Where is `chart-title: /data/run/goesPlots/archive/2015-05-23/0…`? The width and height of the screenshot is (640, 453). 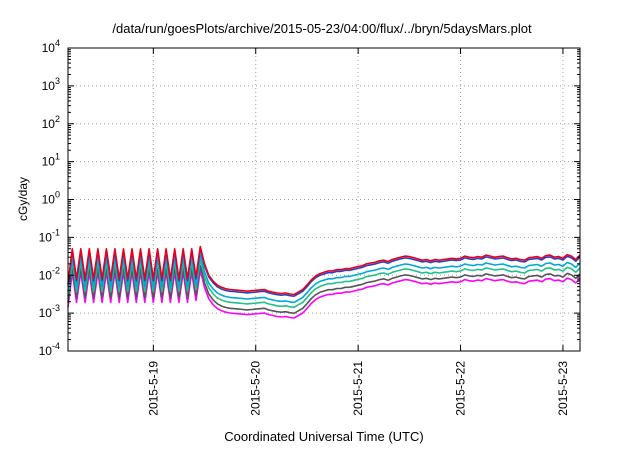 chart-title: /data/run/goesPlots/archive/2015-05-23/0… is located at coordinates (322, 28).